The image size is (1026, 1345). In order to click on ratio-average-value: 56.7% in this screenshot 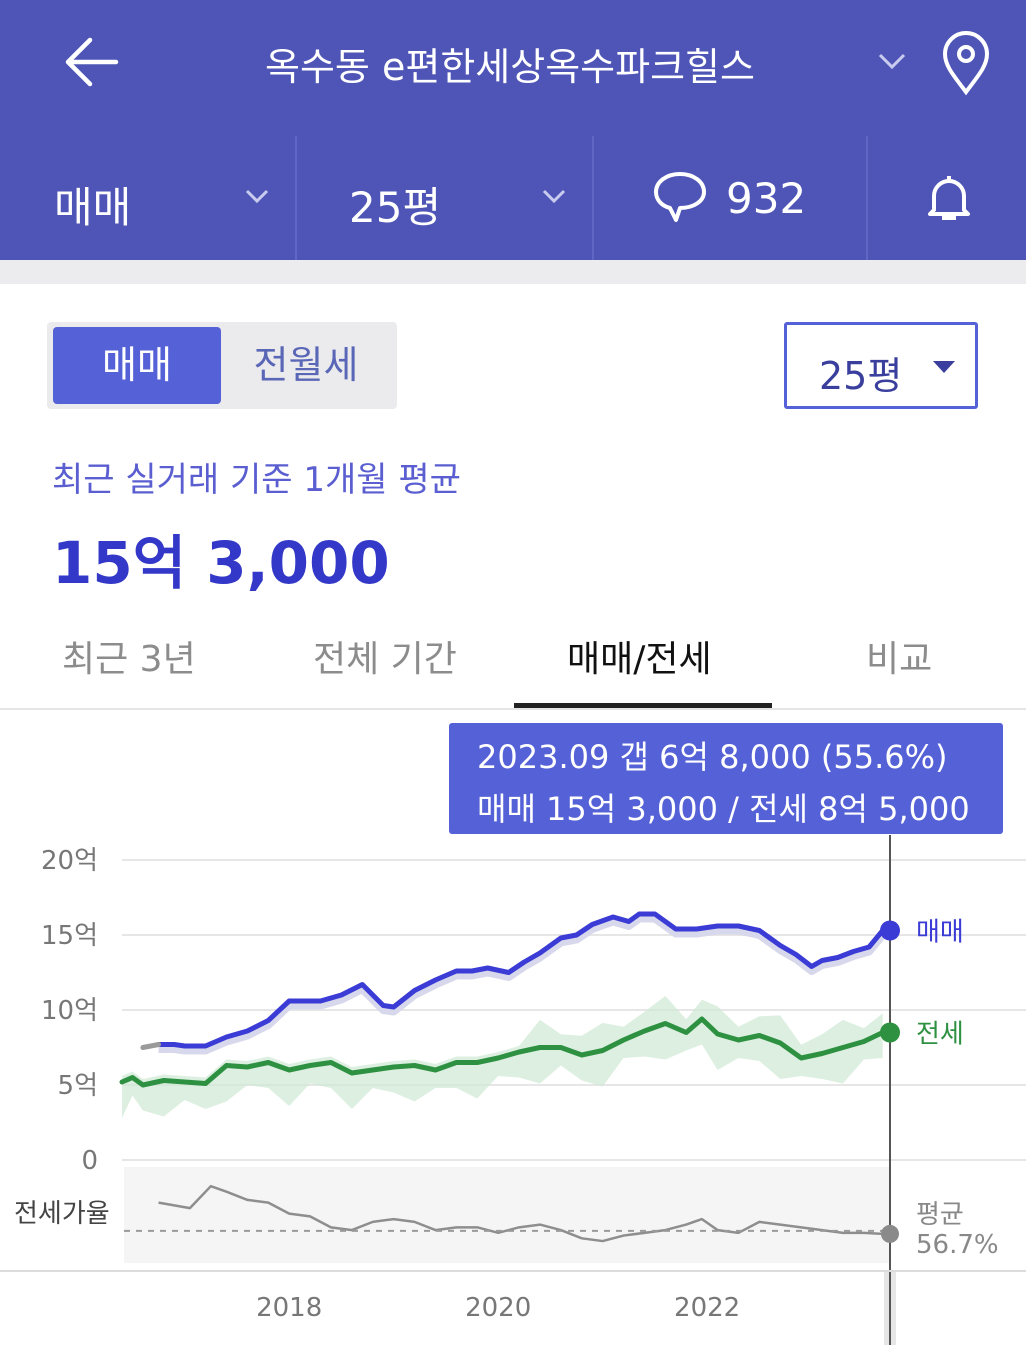, I will do `click(957, 1245)`.